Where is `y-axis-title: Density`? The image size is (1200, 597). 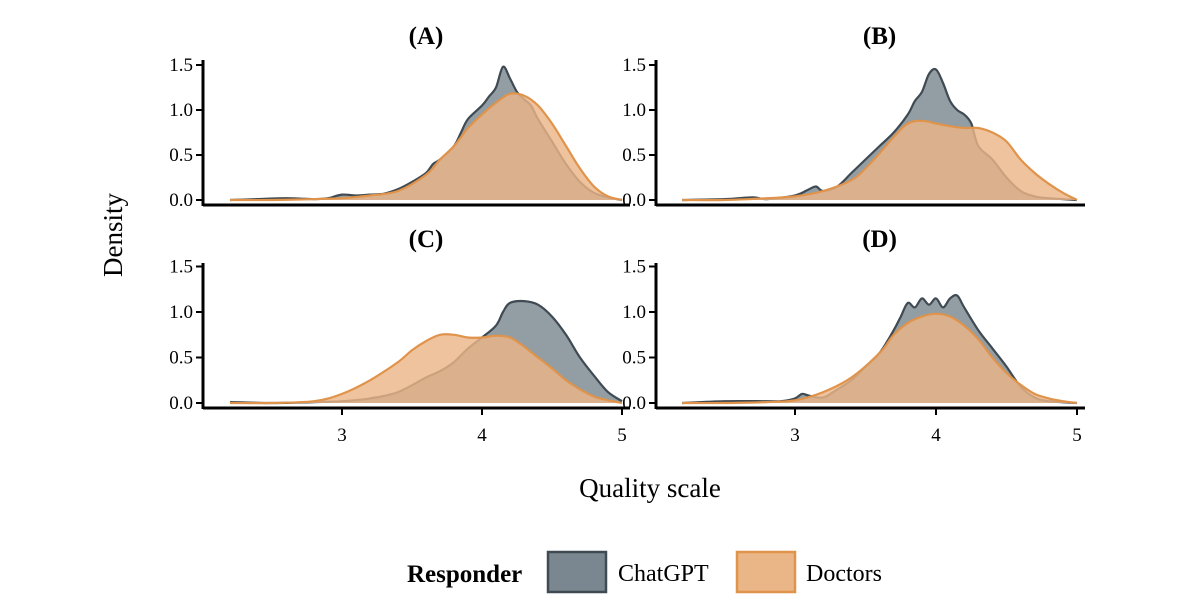
y-axis-title: Density is located at coordinates (113, 235).